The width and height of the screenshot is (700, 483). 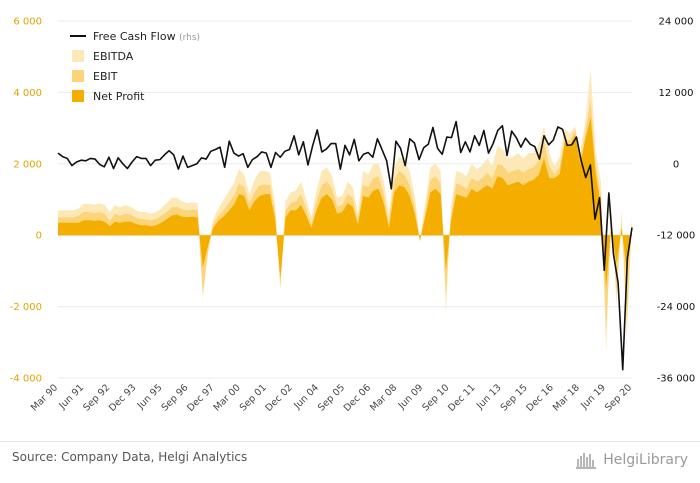 I want to click on legend-item-net-profit: Net Profit, so click(x=108, y=96).